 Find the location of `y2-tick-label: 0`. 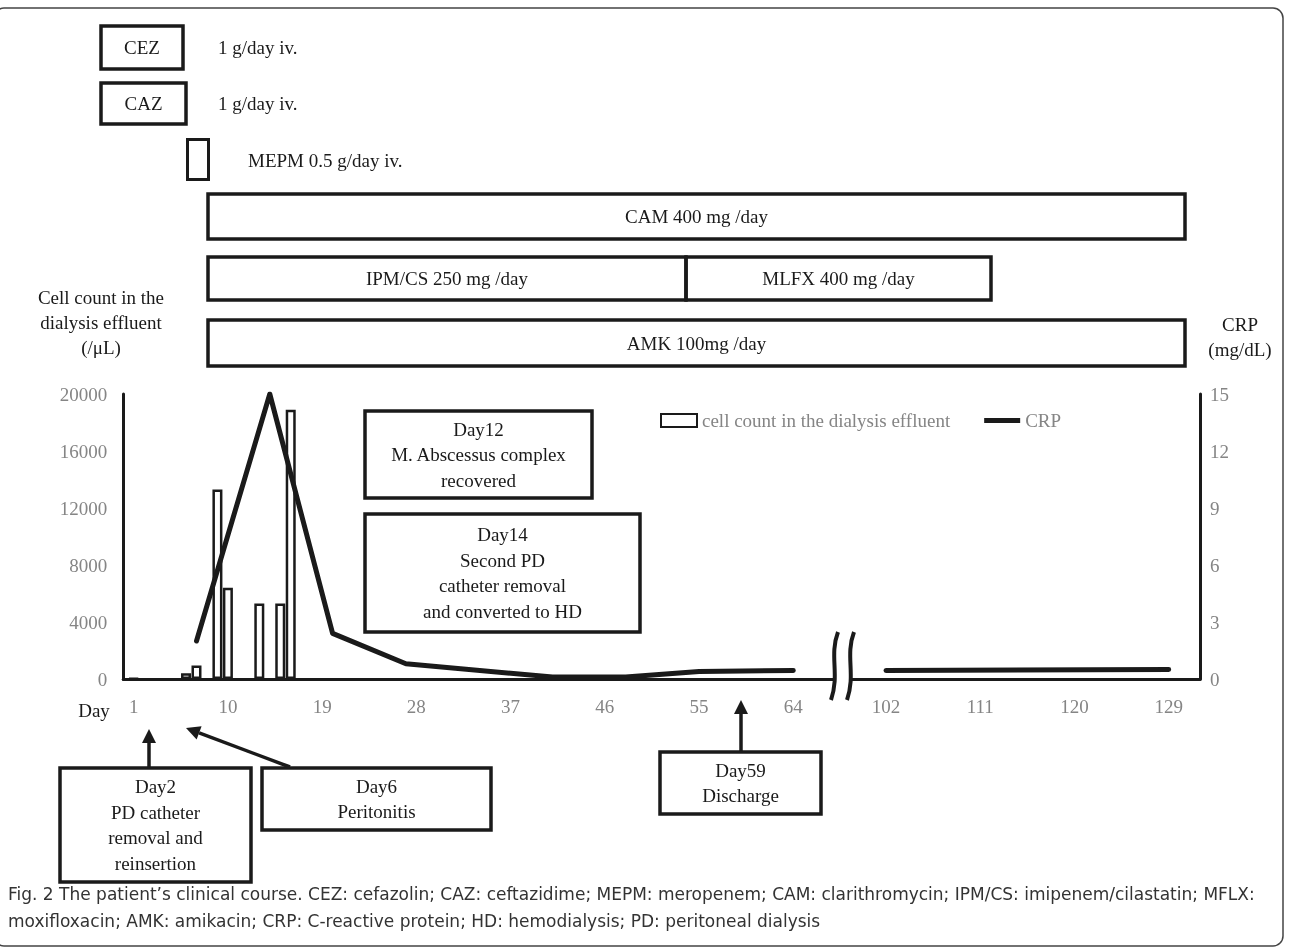

y2-tick-label: 0 is located at coordinates (1215, 679).